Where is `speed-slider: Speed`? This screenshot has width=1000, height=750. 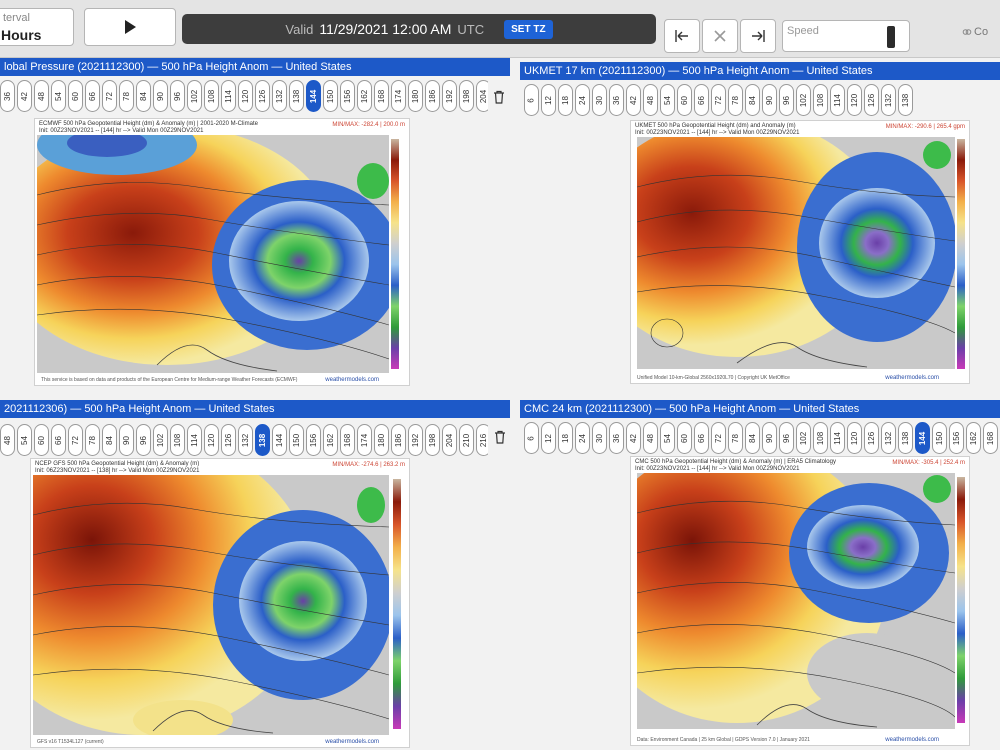
speed-slider: Speed is located at coordinates (846, 36).